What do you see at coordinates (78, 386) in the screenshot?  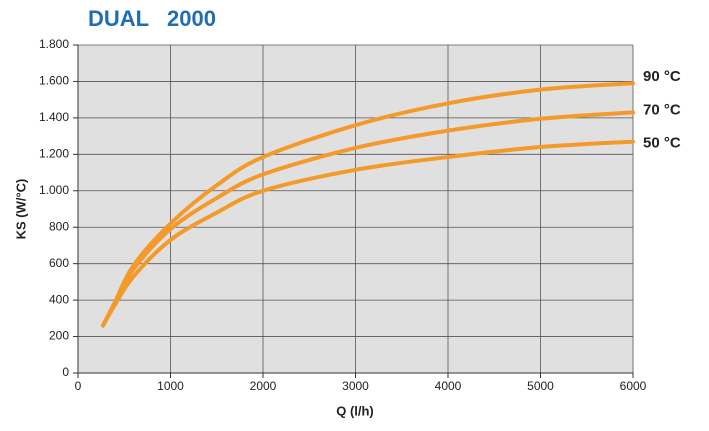 I see `x-tick-label: 0` at bounding box center [78, 386].